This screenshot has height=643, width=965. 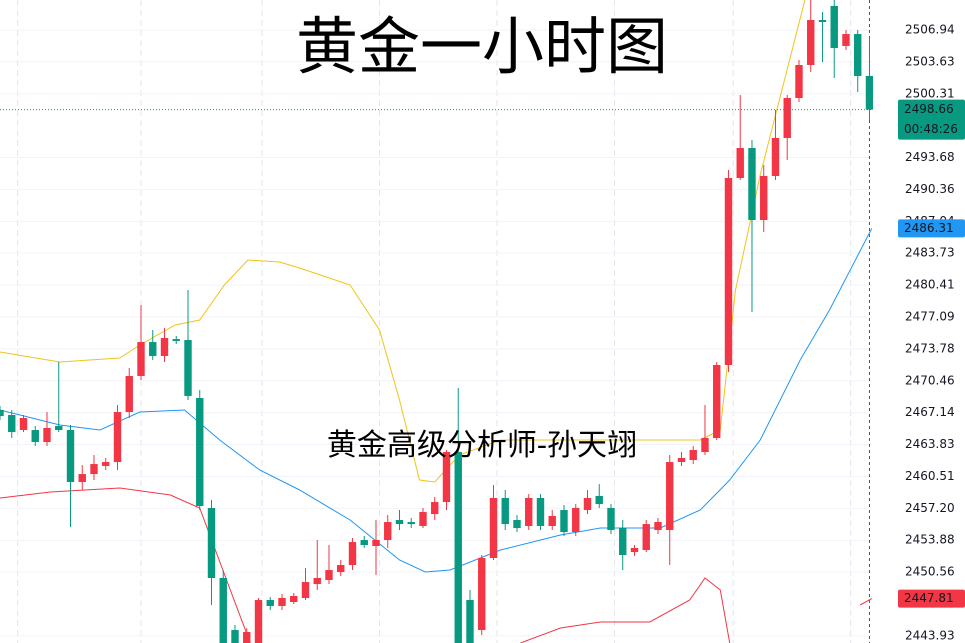 What do you see at coordinates (930, 61) in the screenshot?
I see `y-tick-label: 2503.63` at bounding box center [930, 61].